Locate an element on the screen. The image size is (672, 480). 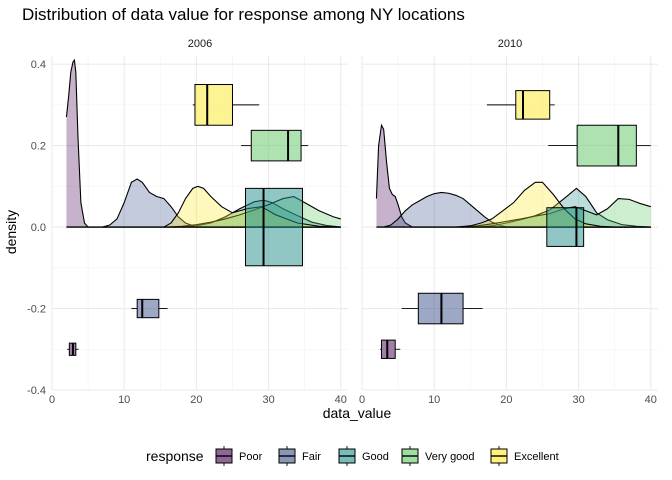
legend-label: Good is located at coordinates (375, 457).